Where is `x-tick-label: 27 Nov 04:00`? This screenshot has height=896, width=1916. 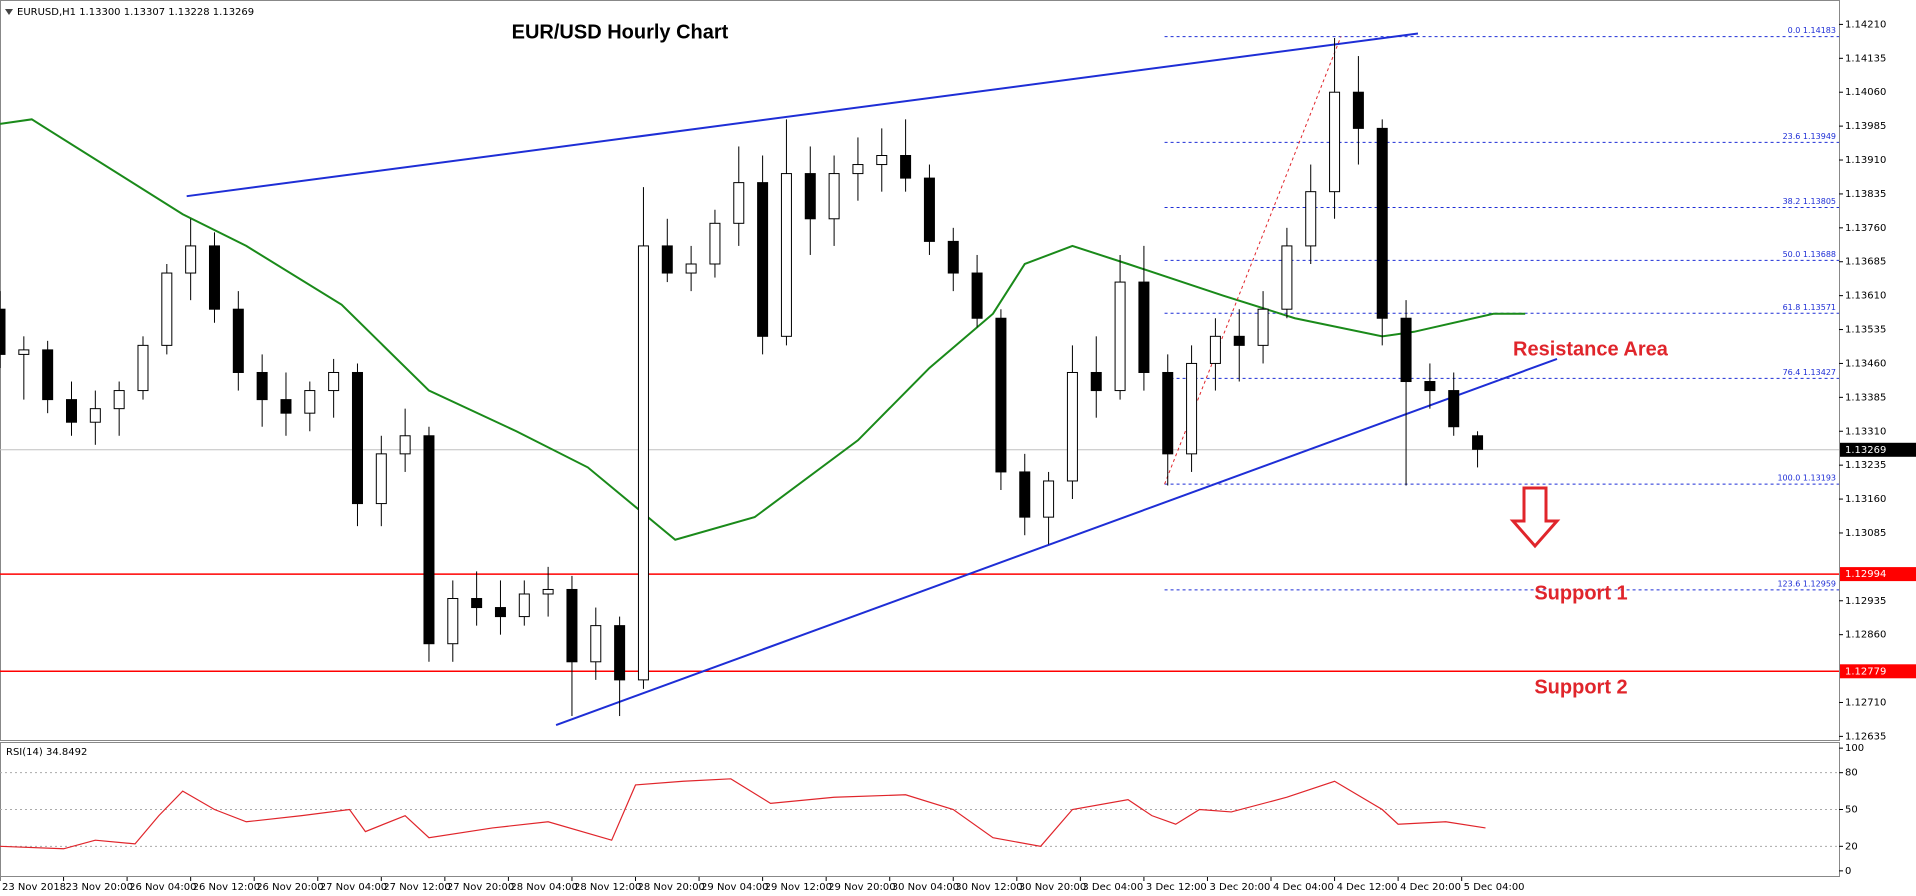
x-tick-label: 27 Nov 04:00 is located at coordinates (353, 887).